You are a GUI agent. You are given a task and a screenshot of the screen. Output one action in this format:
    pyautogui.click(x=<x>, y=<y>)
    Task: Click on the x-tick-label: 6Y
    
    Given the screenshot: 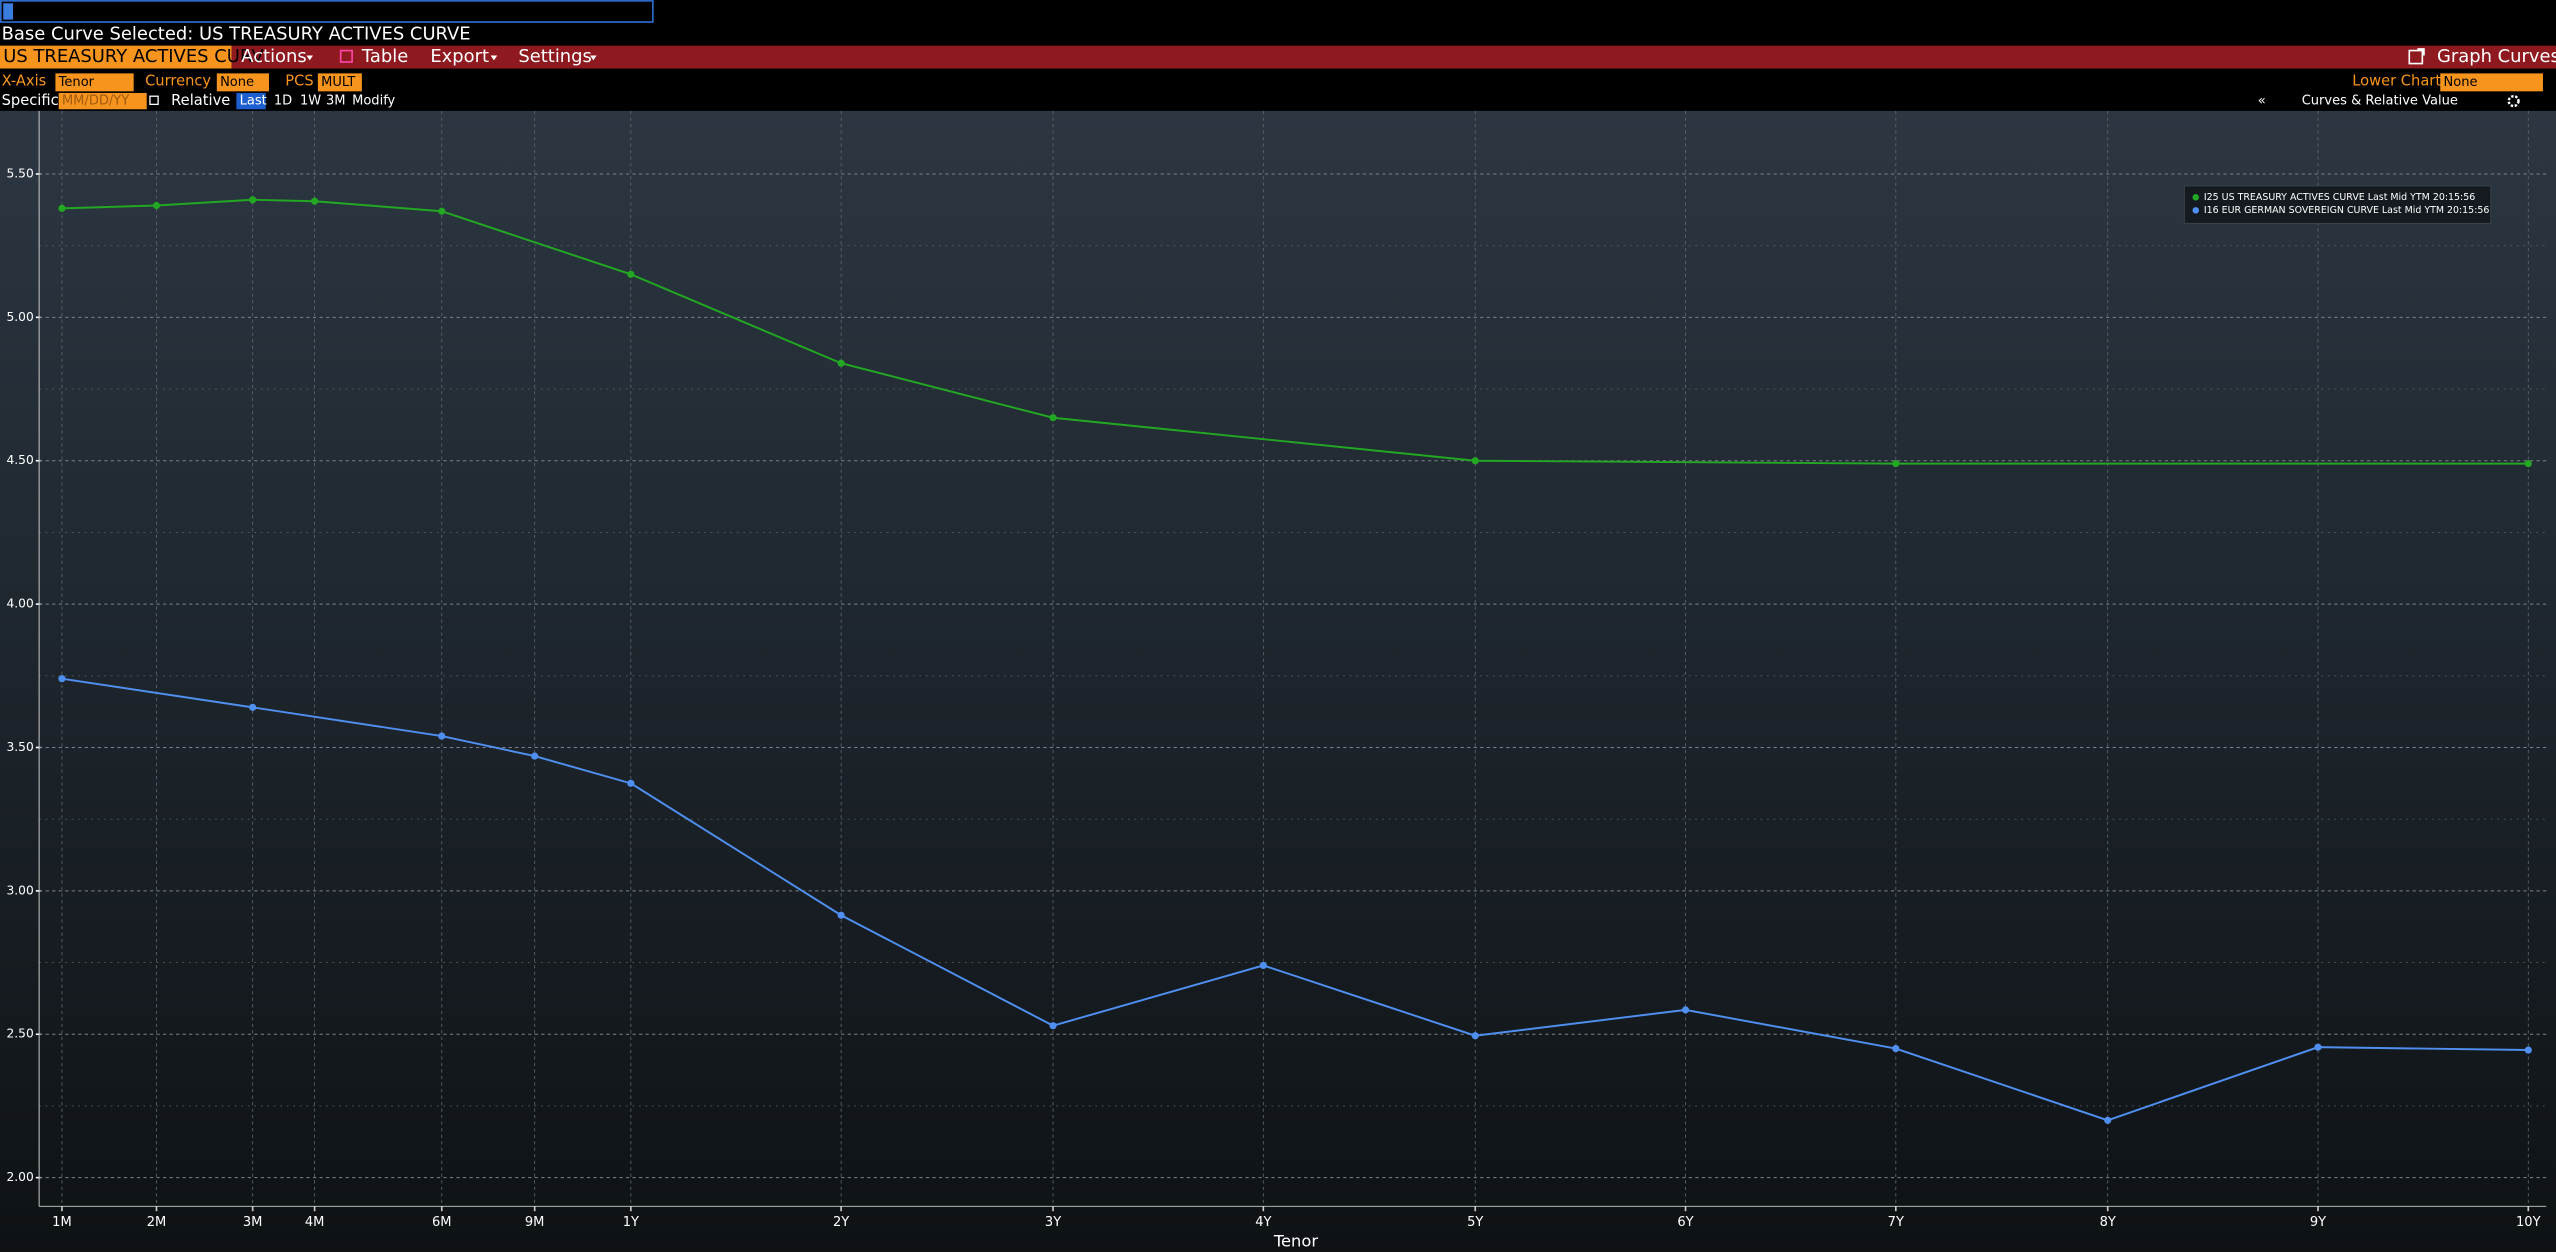 What is the action you would take?
    pyautogui.click(x=1685, y=1222)
    